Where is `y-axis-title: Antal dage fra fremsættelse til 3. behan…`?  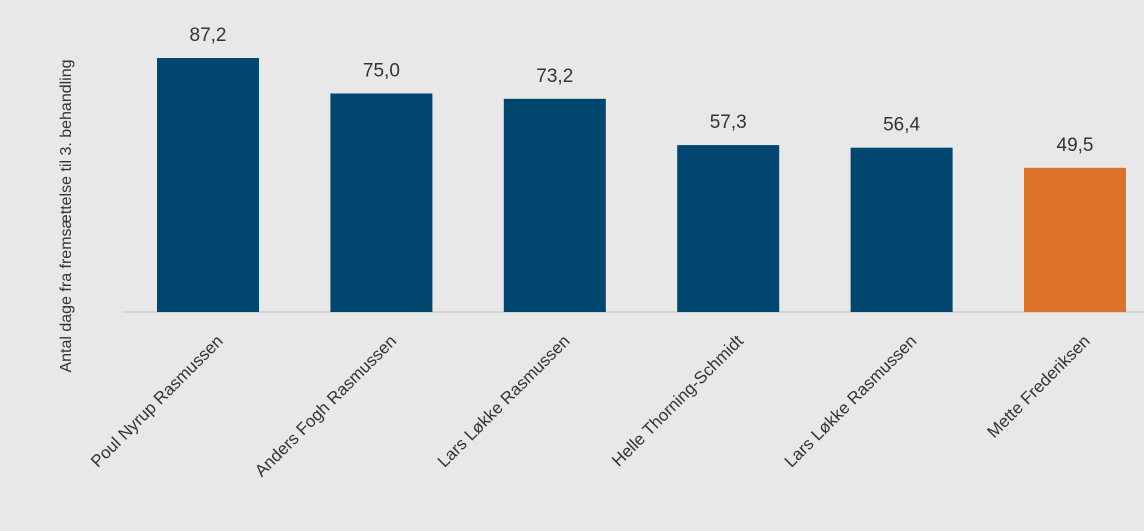 y-axis-title: Antal dage fra fremsættelse til 3. behan… is located at coordinates (66, 215).